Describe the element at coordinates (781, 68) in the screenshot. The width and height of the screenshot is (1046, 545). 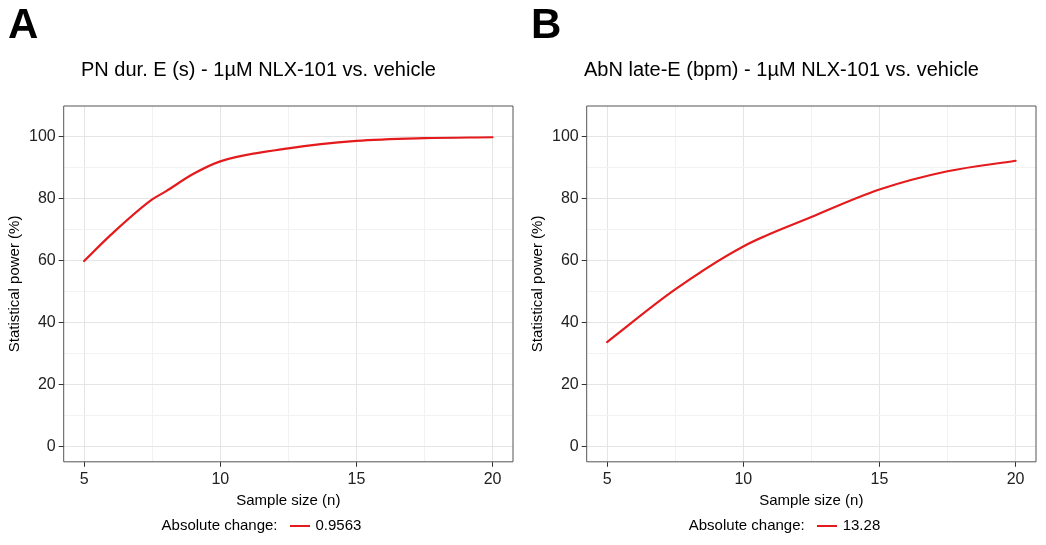
I see `chart-title: AbN late-E (bpm) - 1µM NLX-101 vs. vehicle` at that location.